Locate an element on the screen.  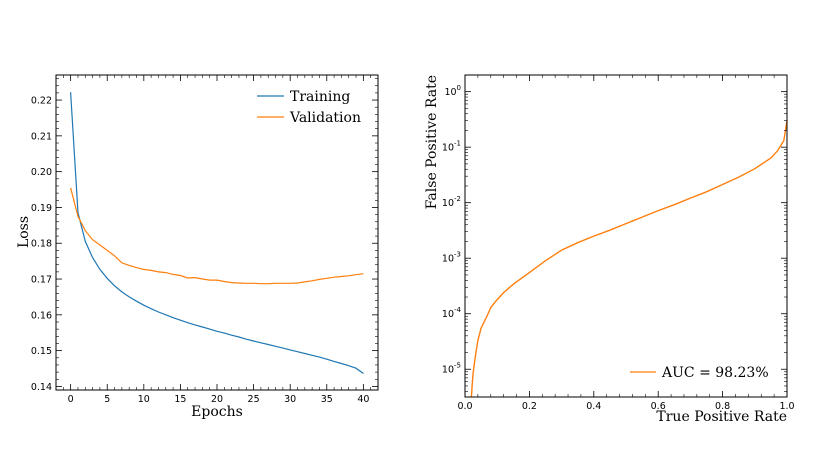
roc-y-tick-label: 10⁰ is located at coordinates (452, 91).